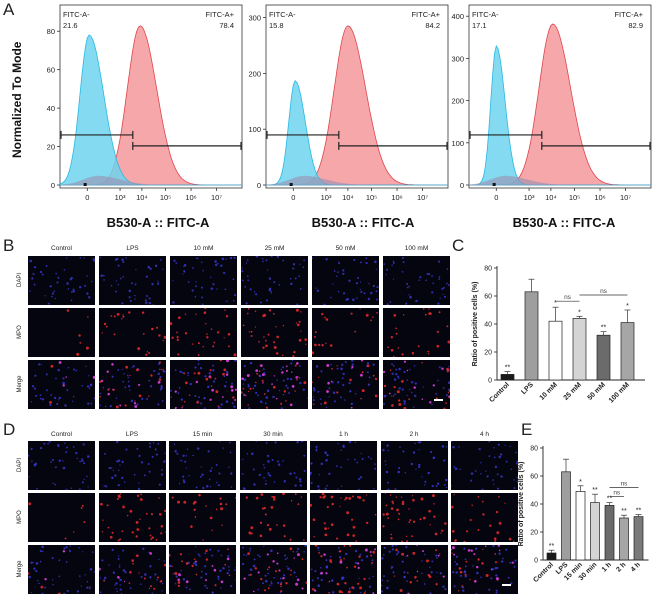 Image resolution: width=655 pixels, height=597 pixels. Describe the element at coordinates (597, 391) in the screenshot. I see `x-tick-label: 50 mM` at that location.